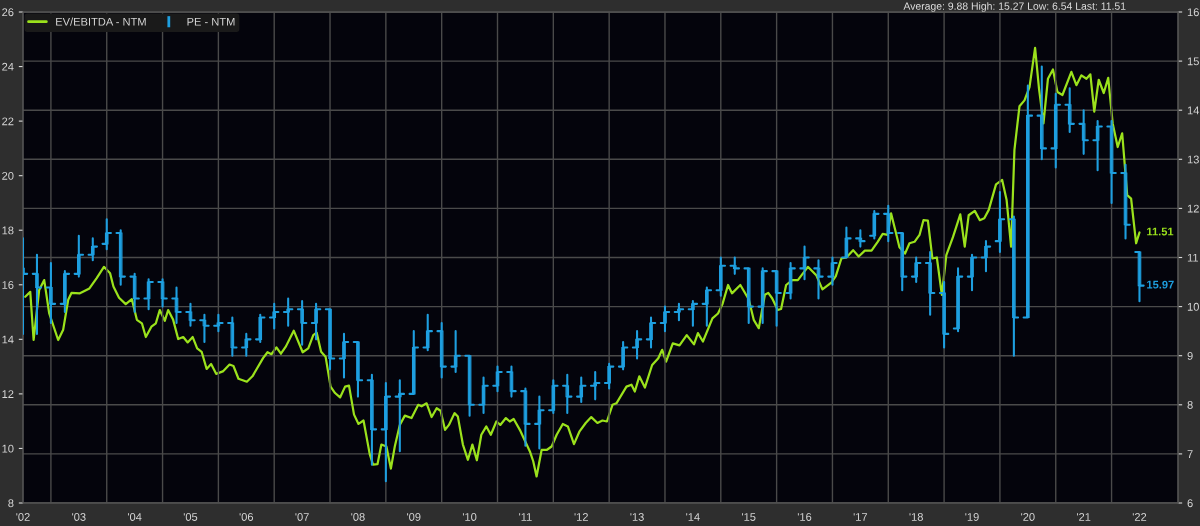  What do you see at coordinates (860, 517) in the screenshot?
I see `x-tick-label: '17` at bounding box center [860, 517].